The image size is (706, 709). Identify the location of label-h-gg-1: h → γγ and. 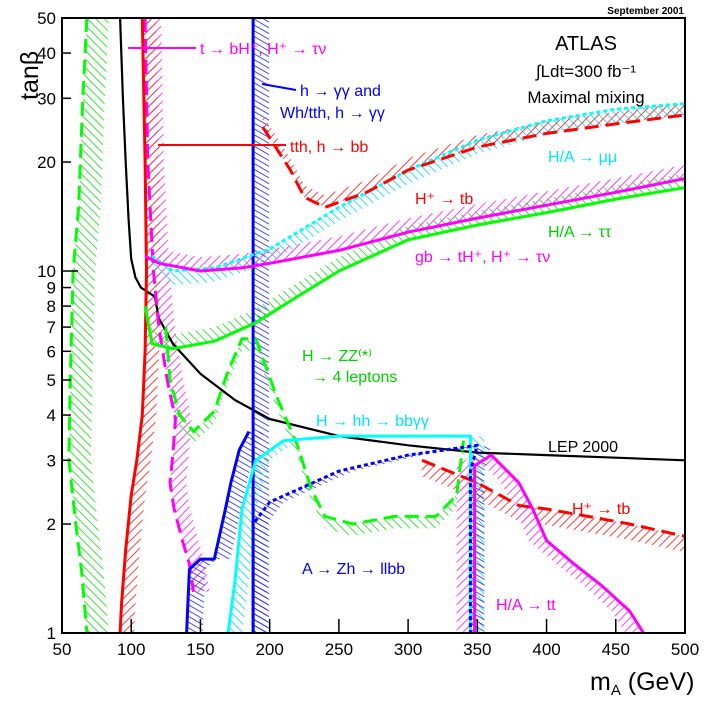
(340, 91).